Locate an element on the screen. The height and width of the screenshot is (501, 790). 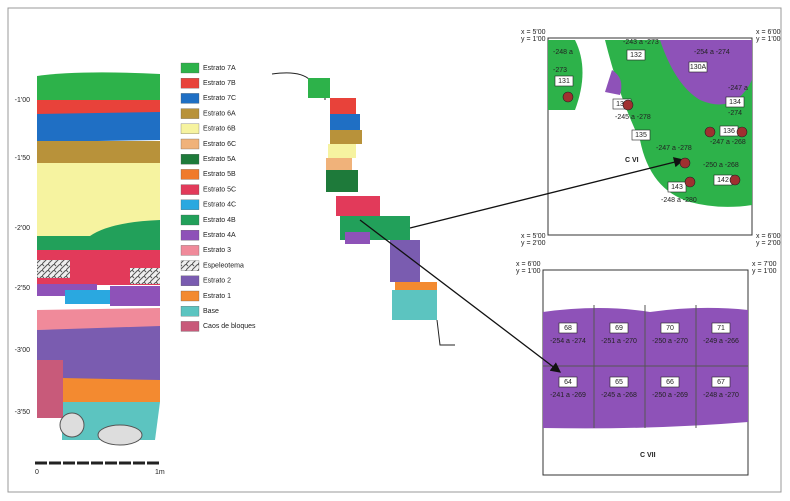
square-number: 65 is located at coordinates (619, 382).